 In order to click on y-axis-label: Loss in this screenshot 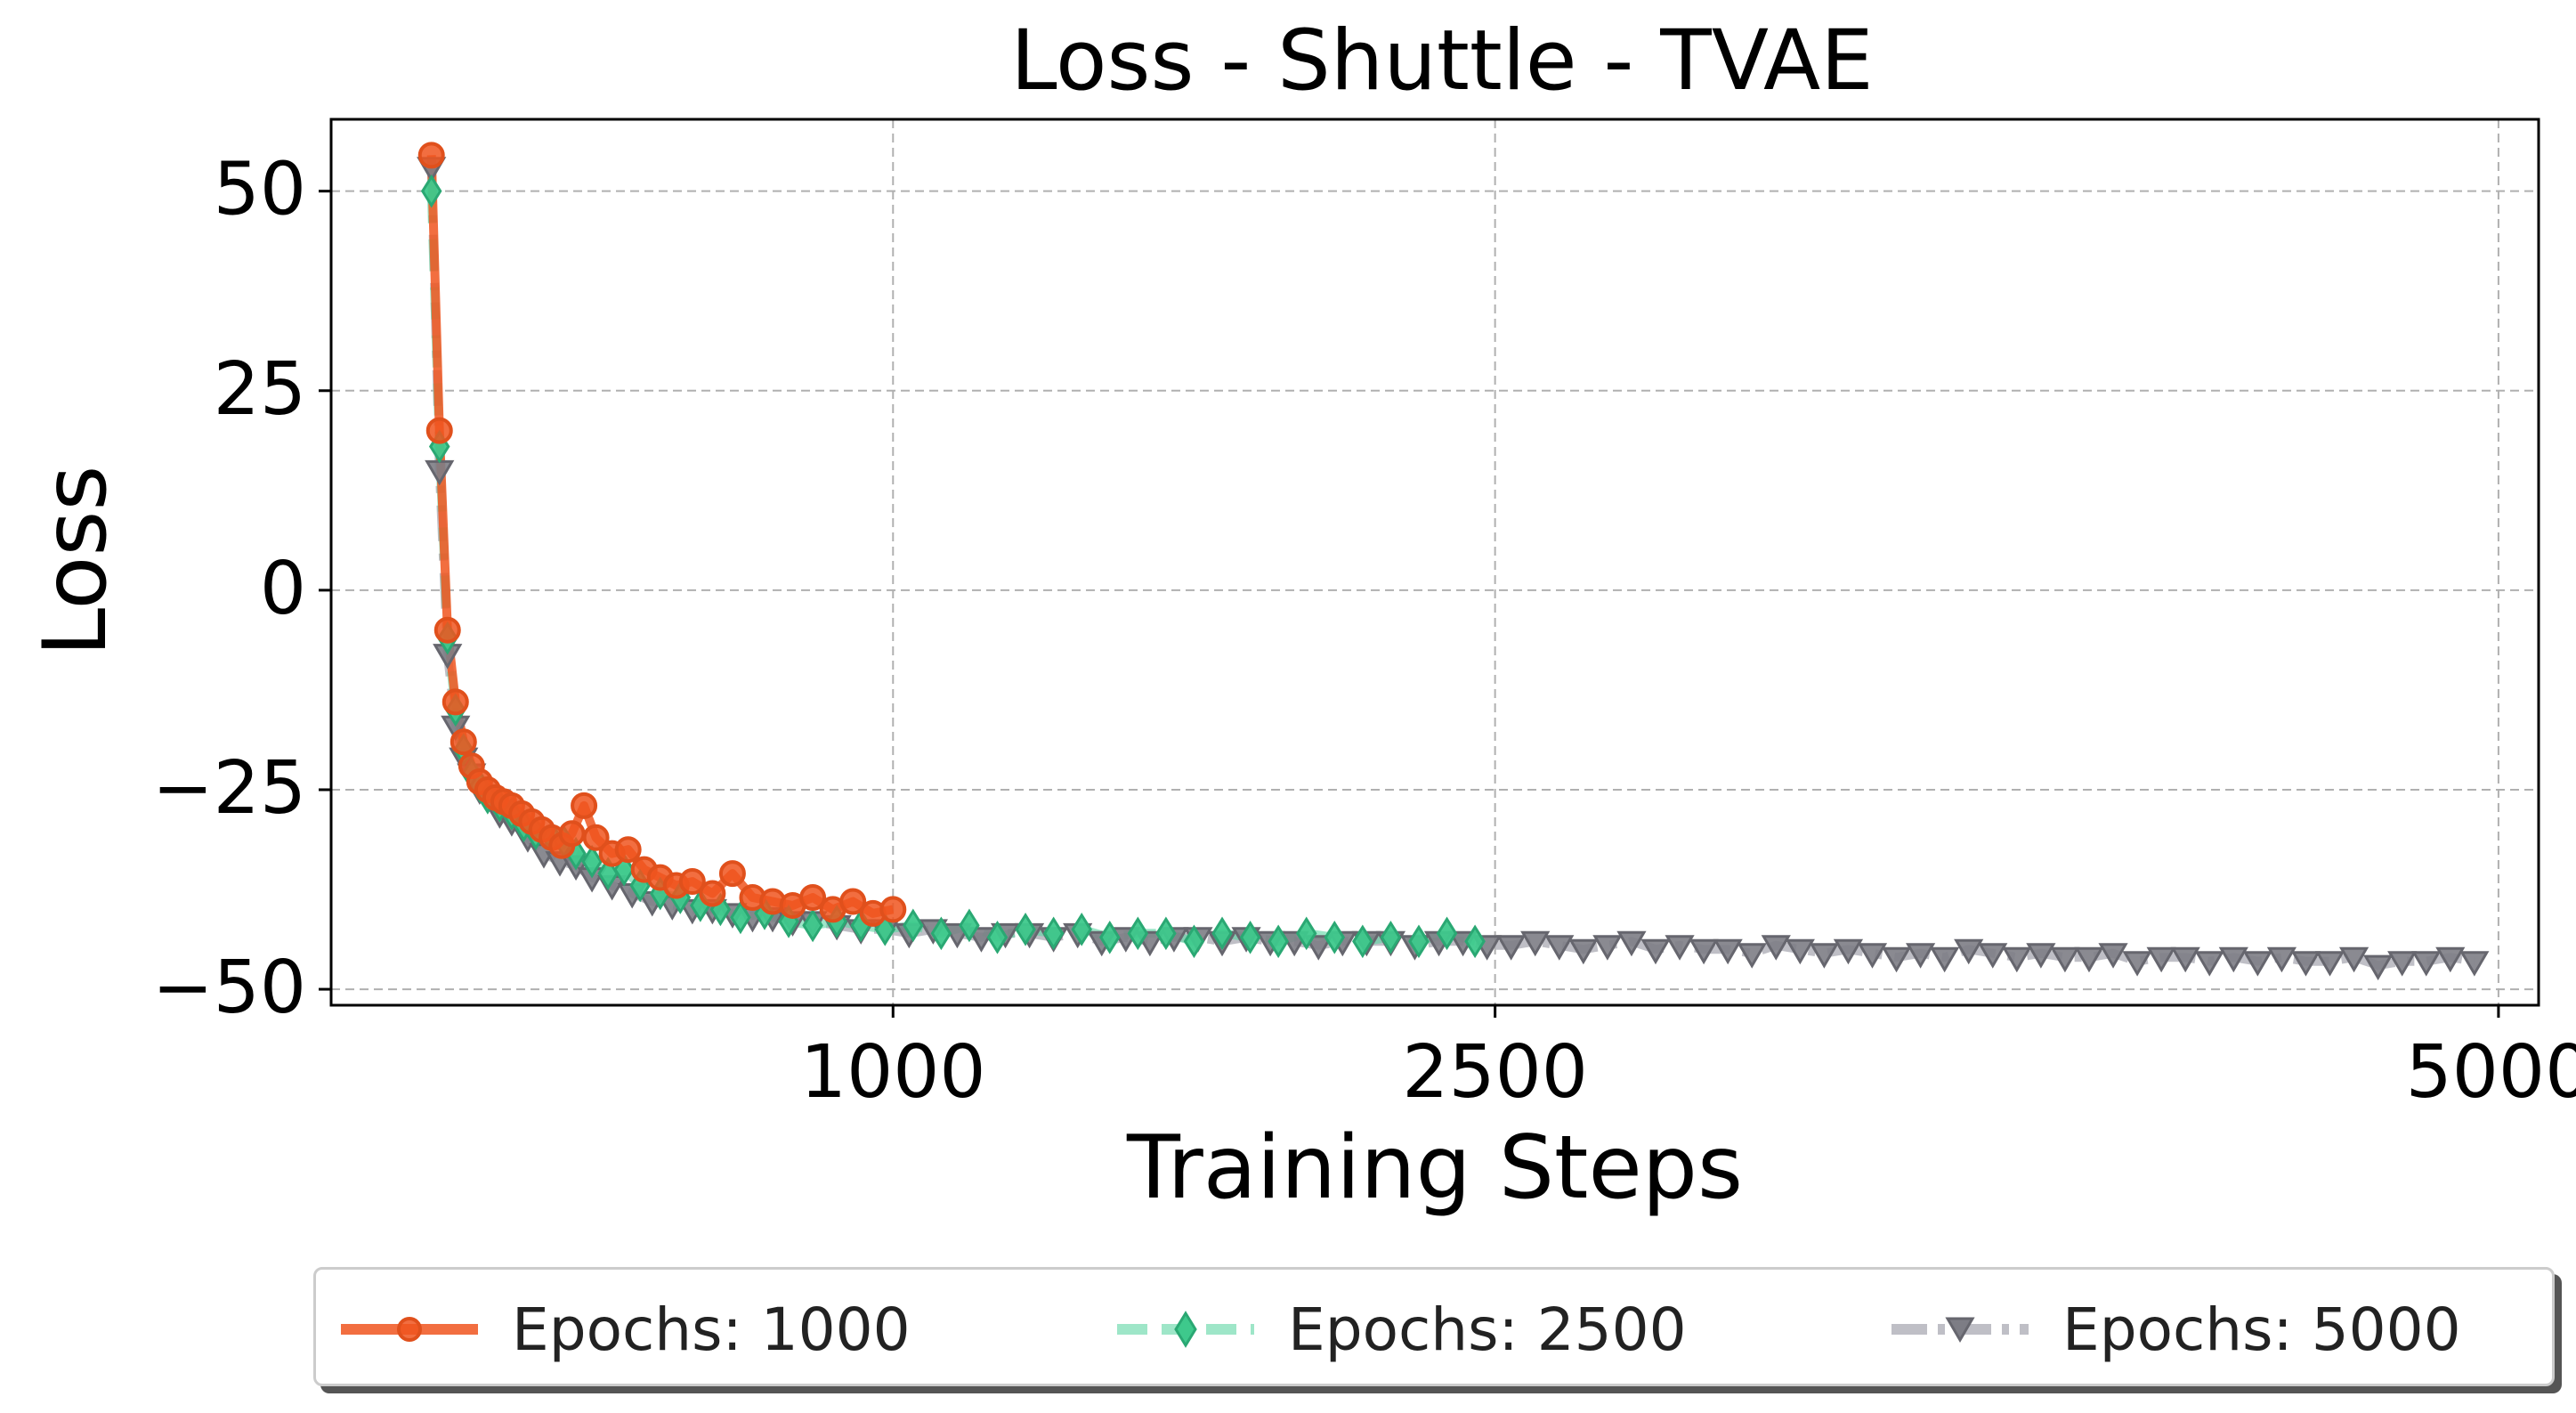, I will do `click(76, 561)`.